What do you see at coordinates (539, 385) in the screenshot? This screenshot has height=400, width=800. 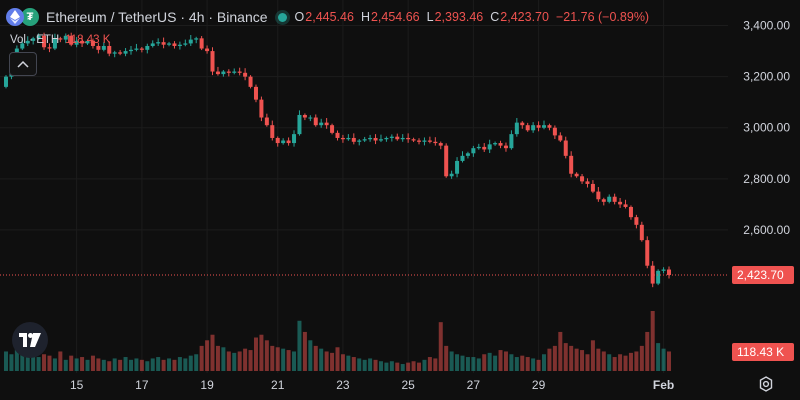 I see `x-tick-label: 29` at bounding box center [539, 385].